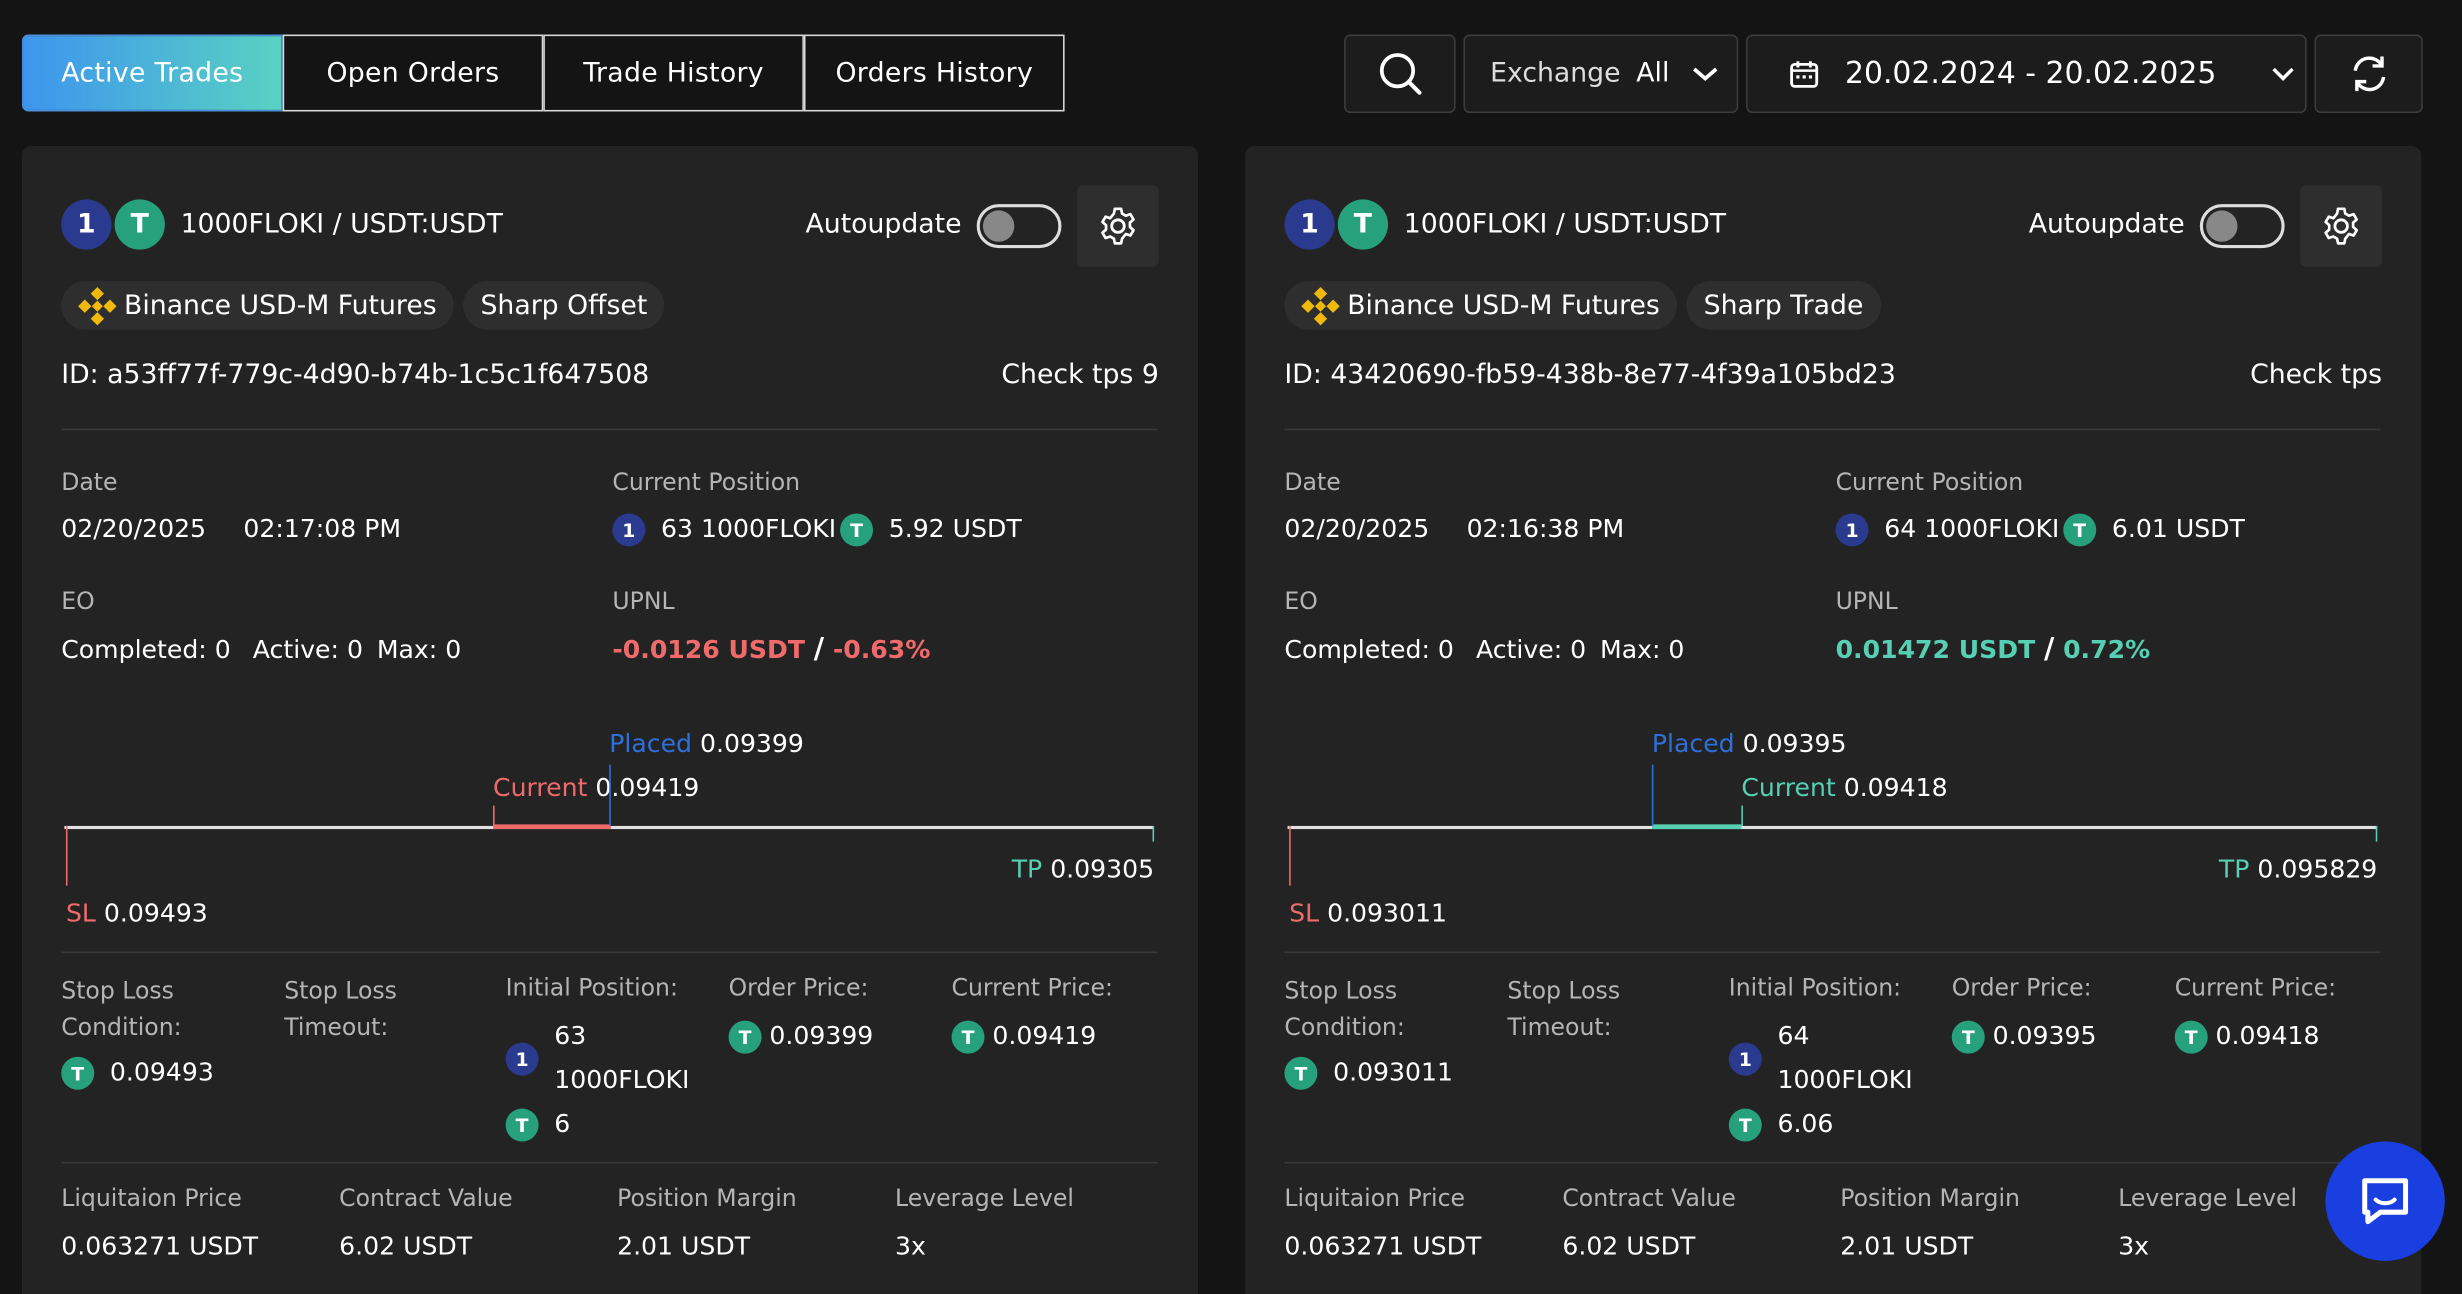  What do you see at coordinates (1930, 1198) in the screenshot?
I see `position-margin-label: Position Margin` at bounding box center [1930, 1198].